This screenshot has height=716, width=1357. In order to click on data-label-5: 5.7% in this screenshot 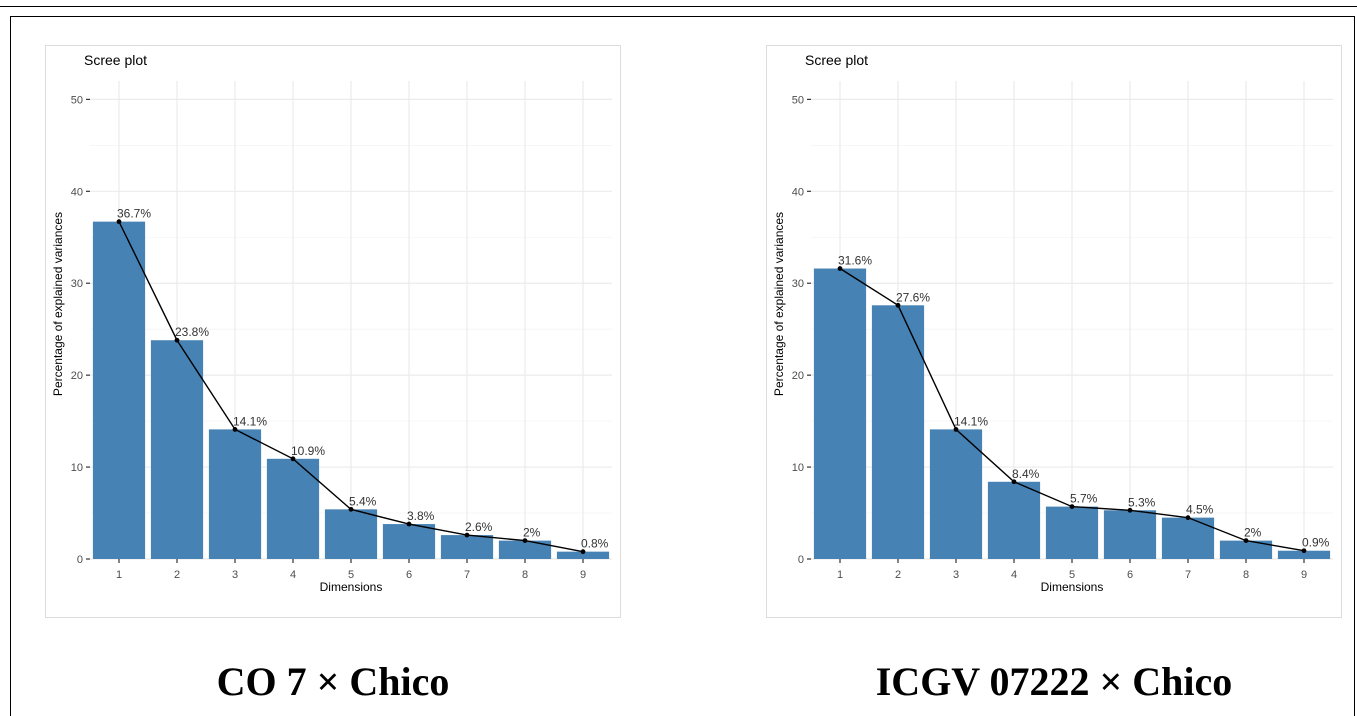, I will do `click(1084, 499)`.